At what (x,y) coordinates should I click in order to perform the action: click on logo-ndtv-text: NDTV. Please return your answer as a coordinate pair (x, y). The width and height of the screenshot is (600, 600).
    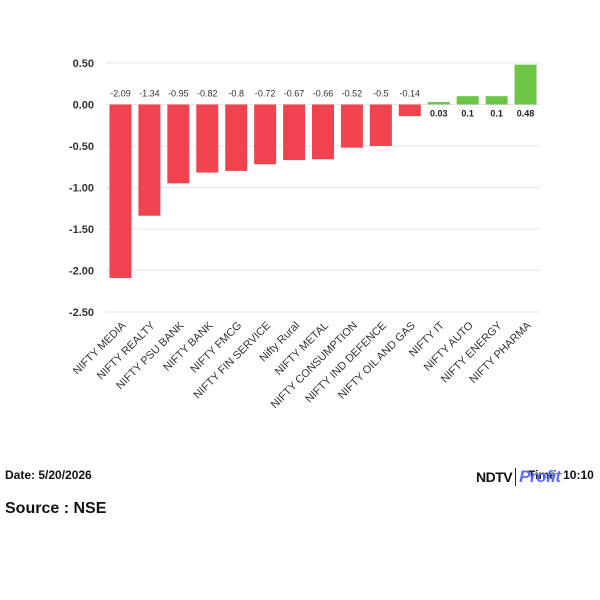
    Looking at the image, I should click on (494, 477).